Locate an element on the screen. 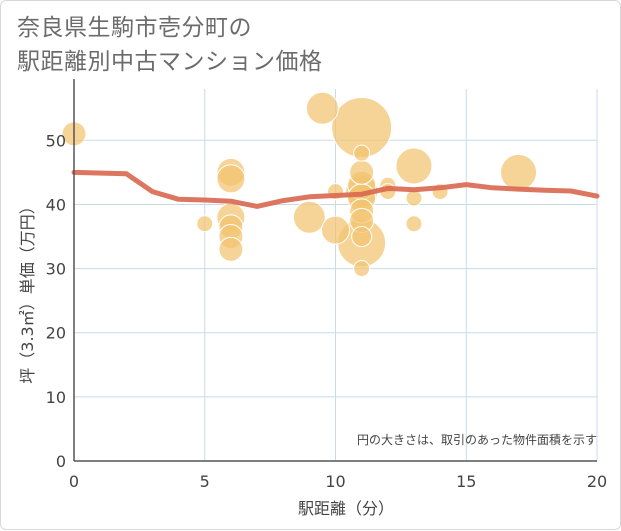 The height and width of the screenshot is (531, 621). y-tick-label: 20 is located at coordinates (56, 333).